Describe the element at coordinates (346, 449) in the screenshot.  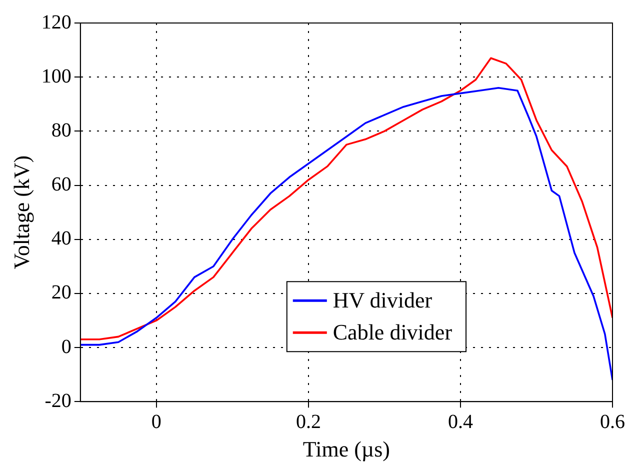
I see `x-axis-title: Time (µs)` at that location.